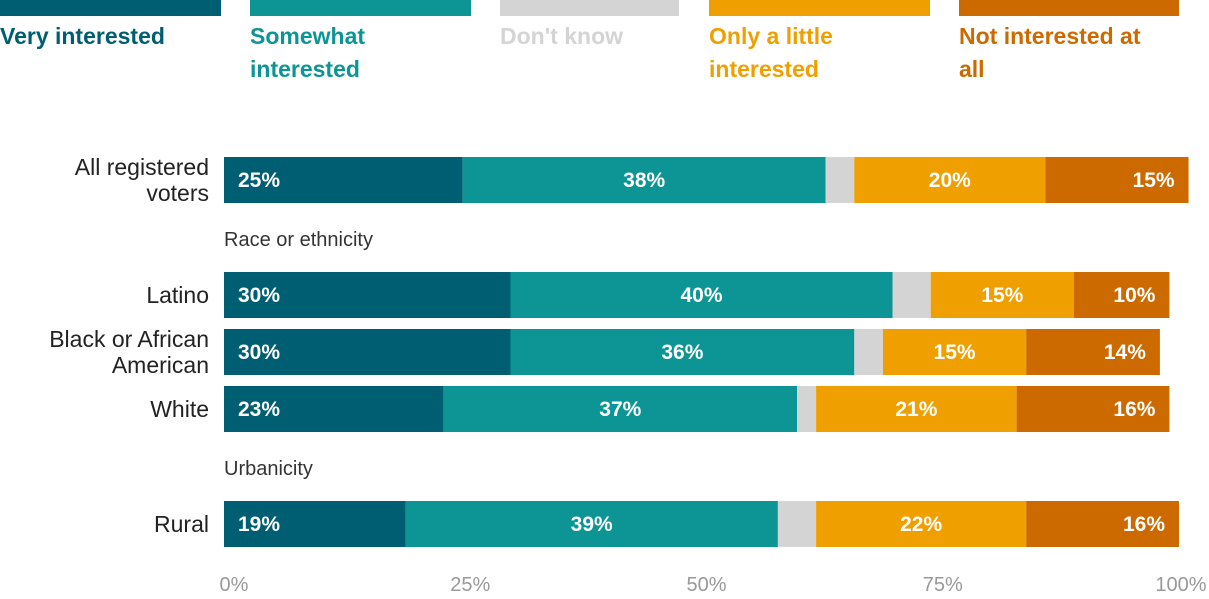 This screenshot has height=599, width=1209. Describe the element at coordinates (819, 53) in the screenshot. I see `legend-label: Only a little interested` at that location.